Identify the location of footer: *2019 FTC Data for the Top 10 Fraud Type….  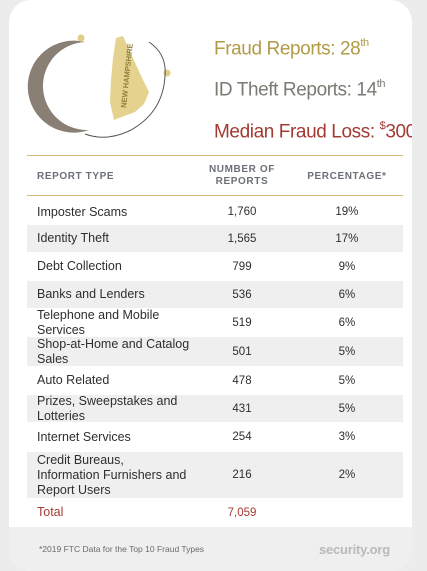
(210, 549).